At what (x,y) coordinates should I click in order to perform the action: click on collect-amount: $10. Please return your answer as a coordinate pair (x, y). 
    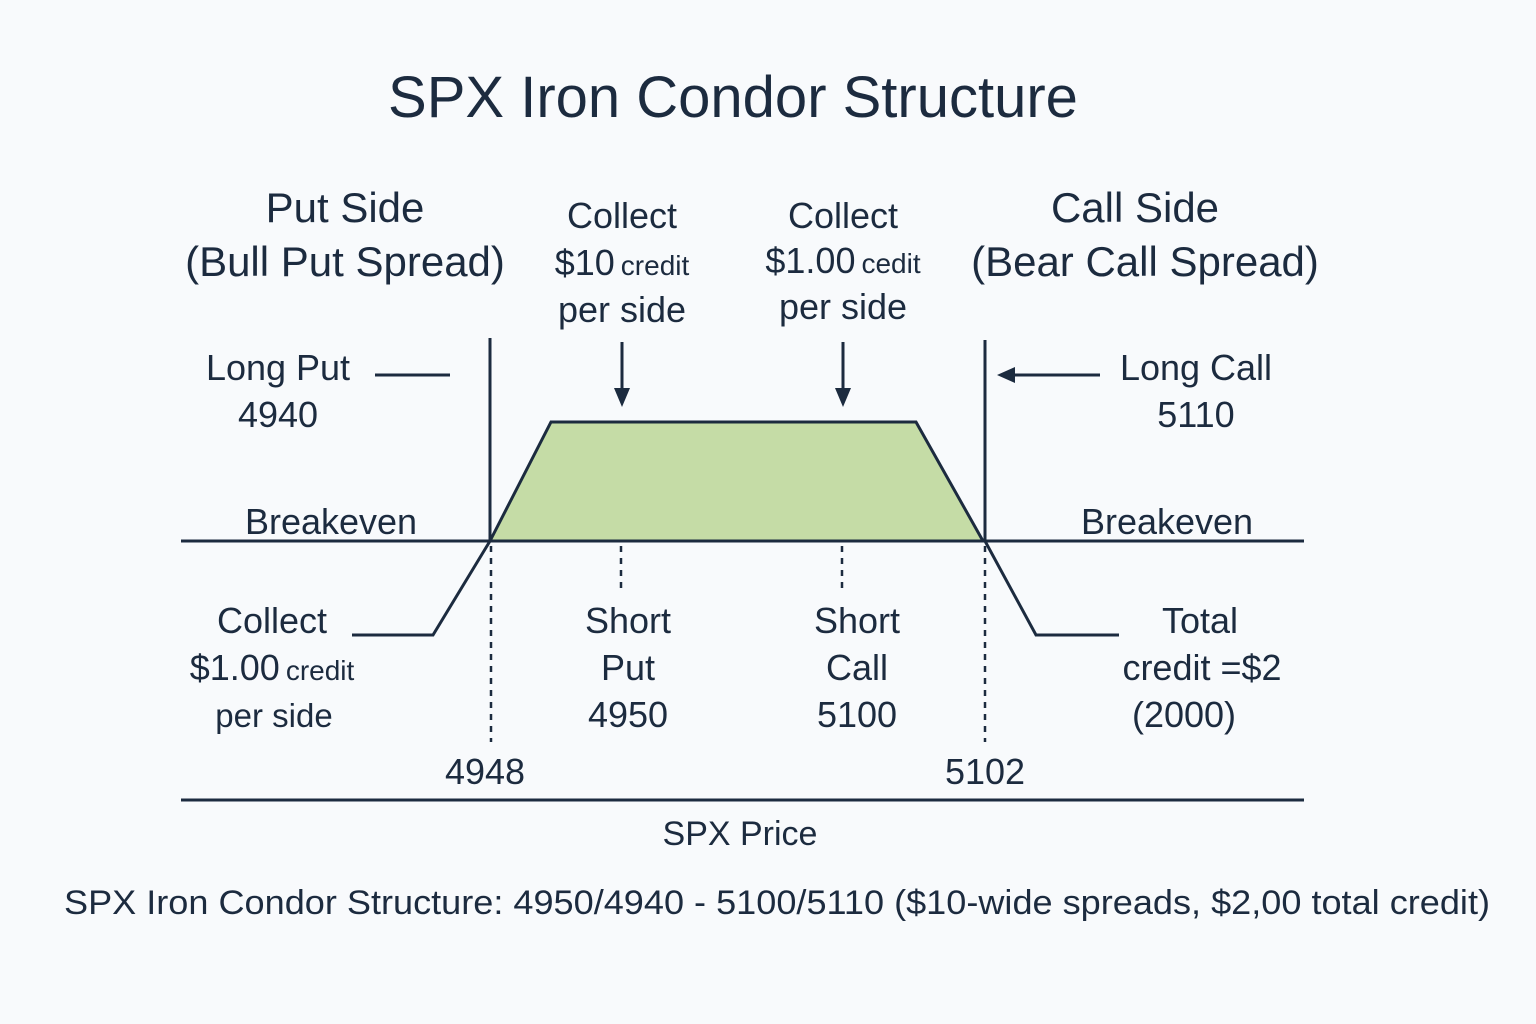
    Looking at the image, I should click on (585, 262).